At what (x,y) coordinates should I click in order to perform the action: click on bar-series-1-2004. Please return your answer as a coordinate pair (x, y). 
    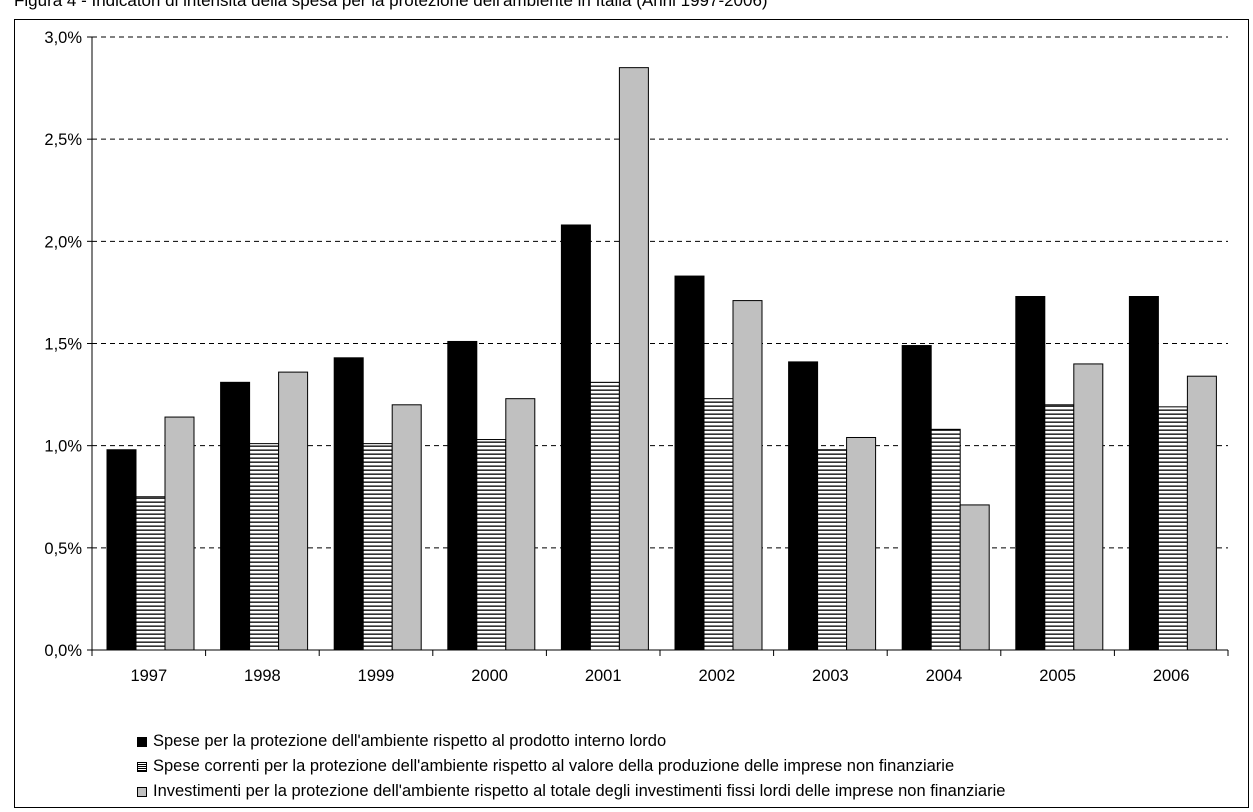
    Looking at the image, I should click on (916, 498).